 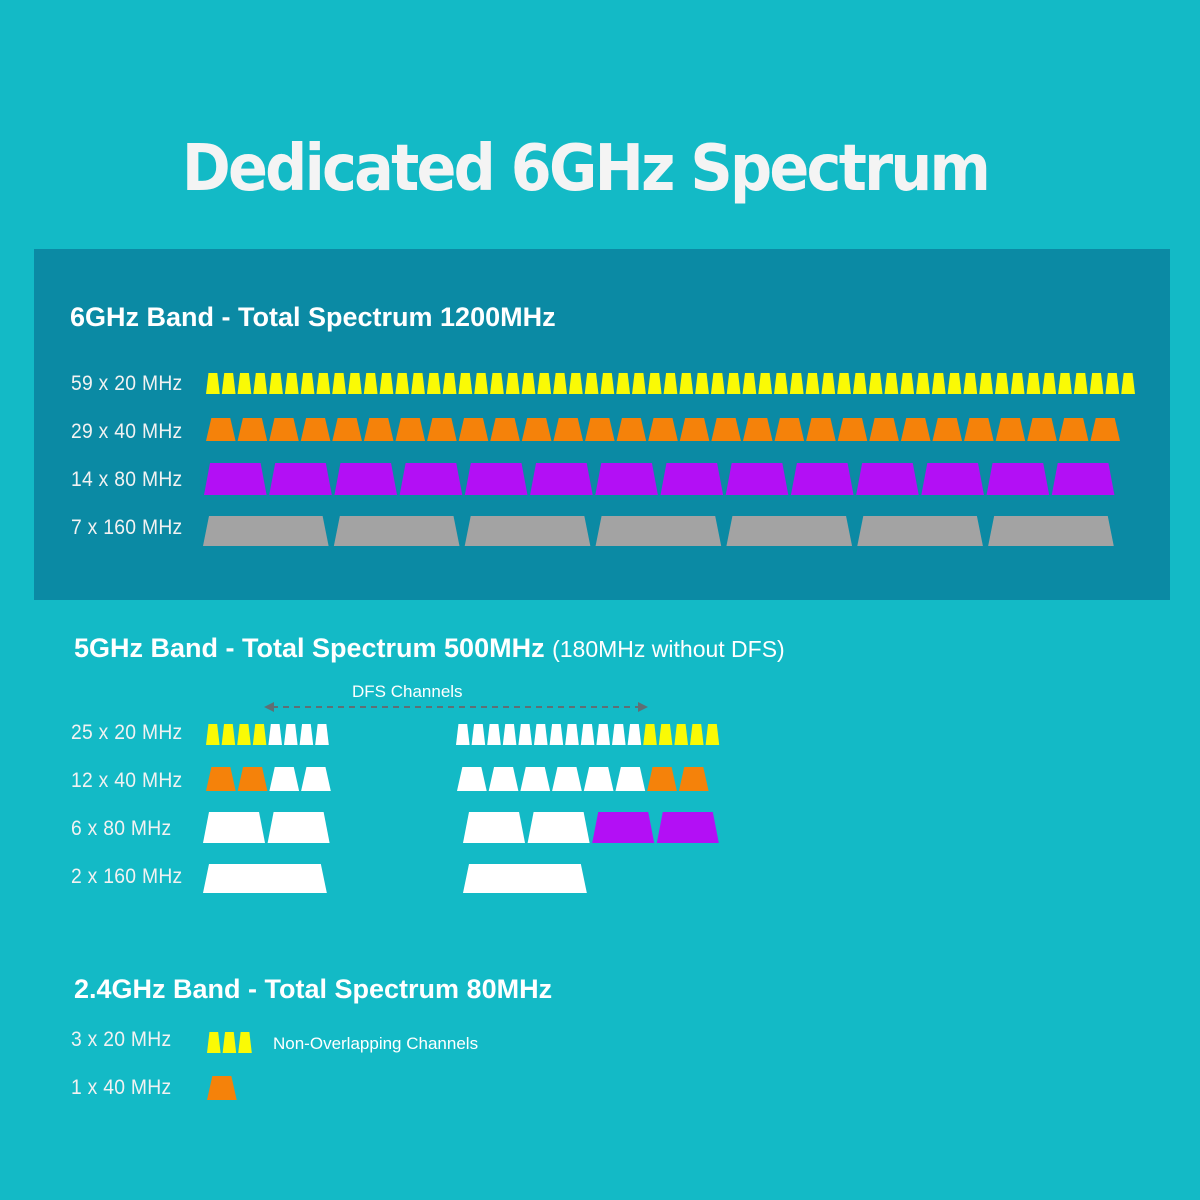 I want to click on dfs-channel-5ghz-160mhz, so click(x=265, y=878).